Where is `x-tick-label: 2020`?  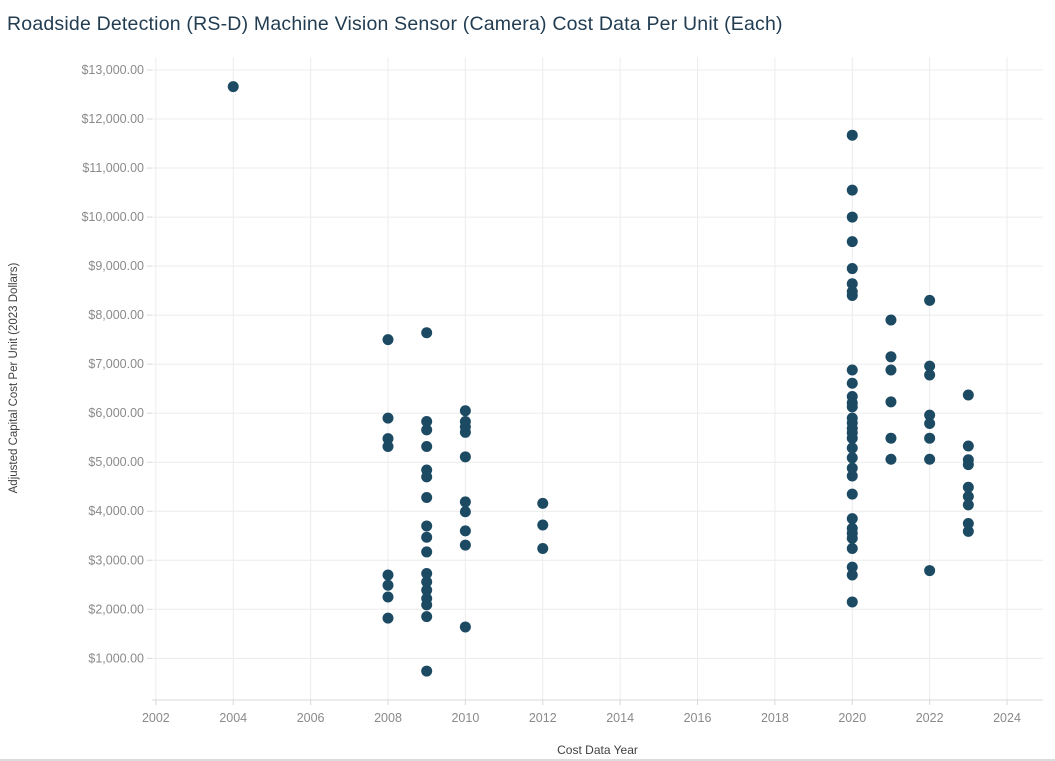 x-tick-label: 2020 is located at coordinates (852, 718).